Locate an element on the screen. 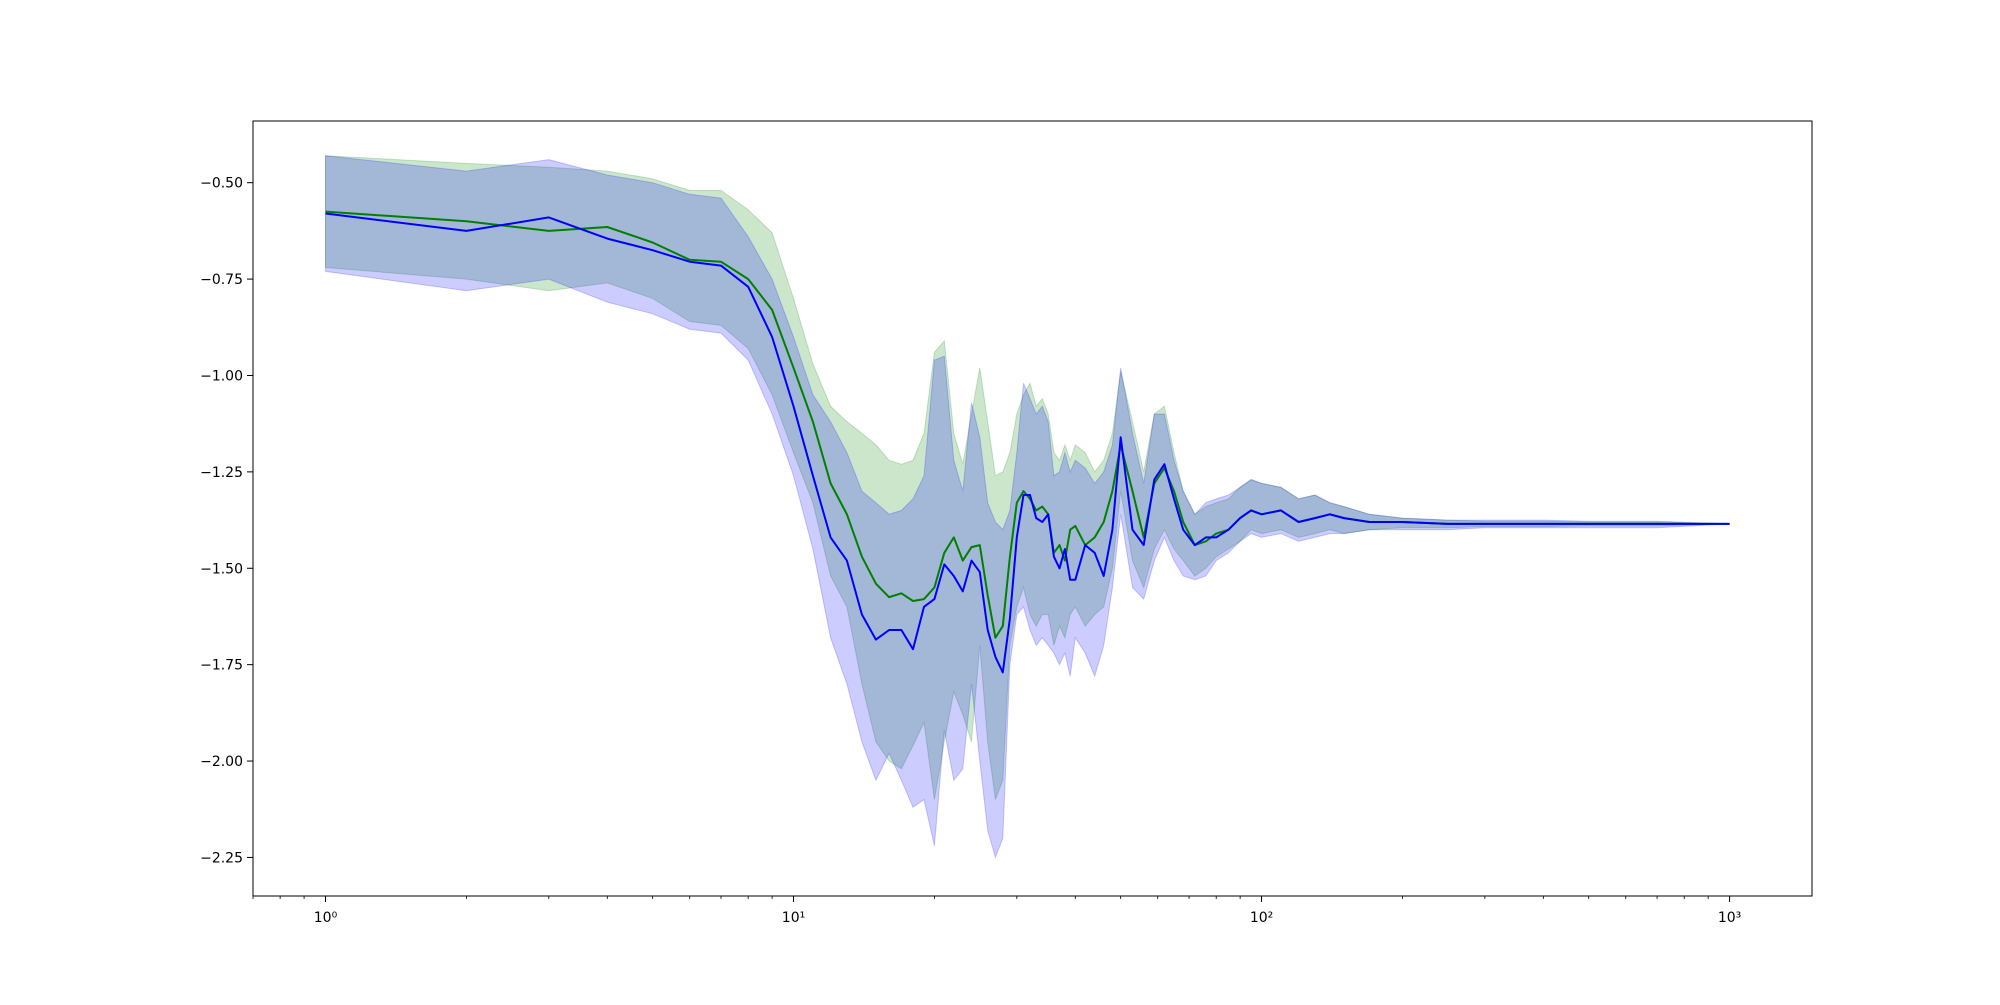 This screenshot has width=2000, height=1005. y-tick-label: −2.25 is located at coordinates (221, 858).